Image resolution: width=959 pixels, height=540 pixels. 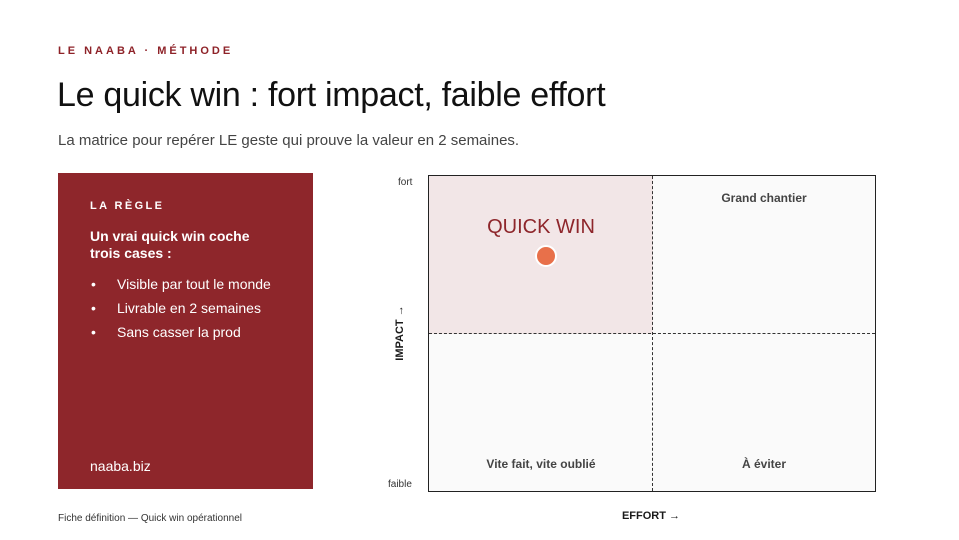 I want to click on rule-item: Sans casser la prod, so click(x=185, y=332).